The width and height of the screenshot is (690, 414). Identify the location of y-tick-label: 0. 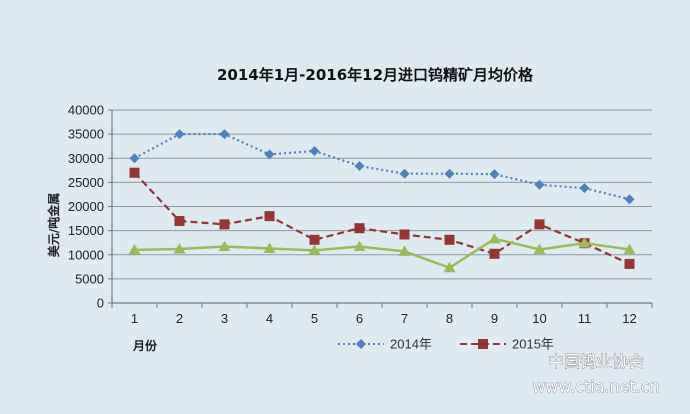
(100, 303).